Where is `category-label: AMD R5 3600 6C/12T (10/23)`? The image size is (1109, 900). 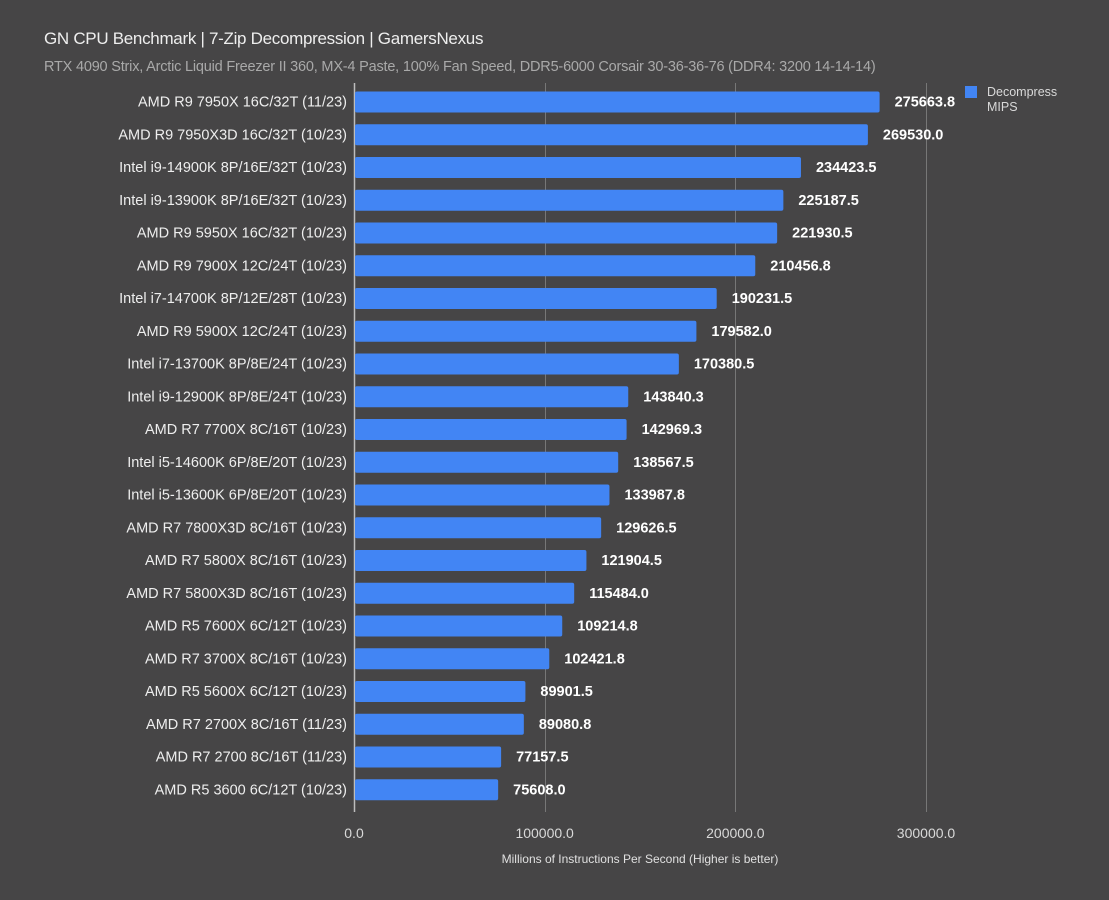
category-label: AMD R5 3600 6C/12T (10/23) is located at coordinates (251, 790).